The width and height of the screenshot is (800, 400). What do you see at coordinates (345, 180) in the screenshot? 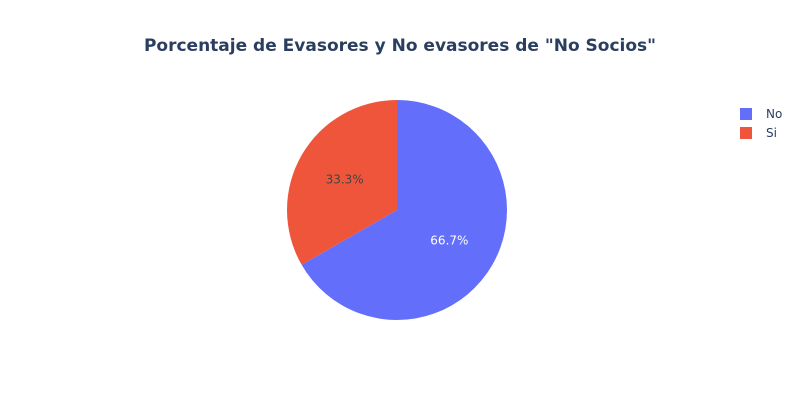
I see `slice-label-si: 33.3%` at bounding box center [345, 180].